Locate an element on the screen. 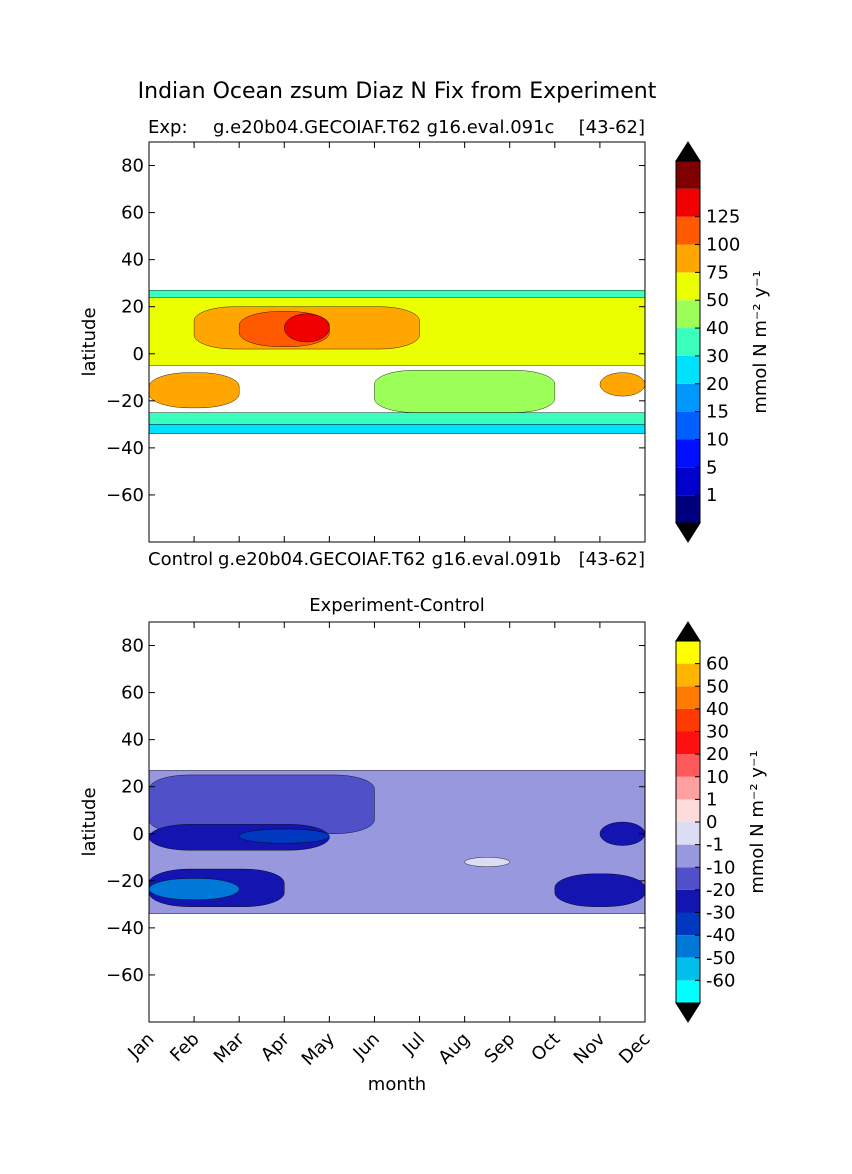 The height and width of the screenshot is (1174, 852). colorbar-tick-label: -1 is located at coordinates (715, 845).